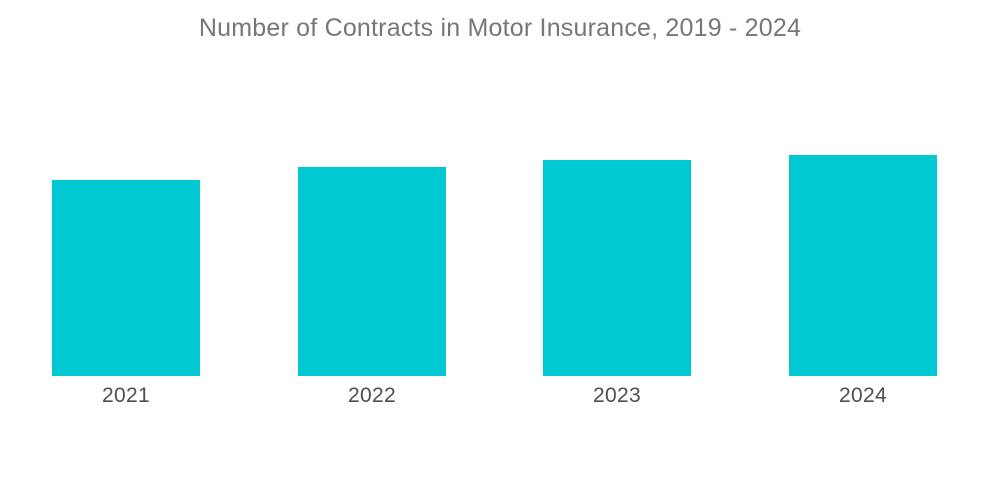  Describe the element at coordinates (617, 268) in the screenshot. I see `bar-2023` at that location.